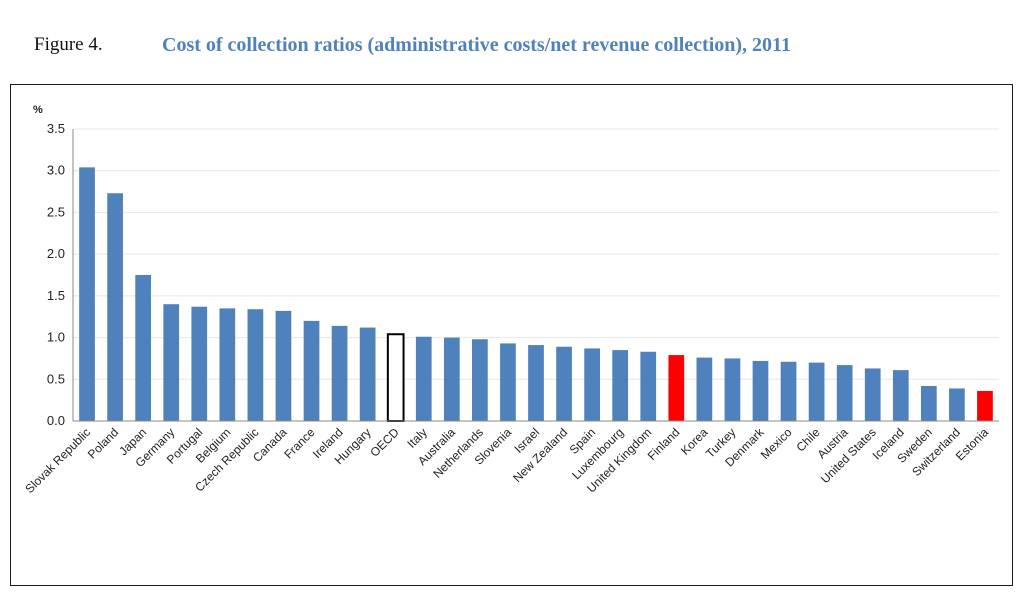 The height and width of the screenshot is (597, 1024). Describe the element at coordinates (171, 362) in the screenshot. I see `bar-germany` at that location.